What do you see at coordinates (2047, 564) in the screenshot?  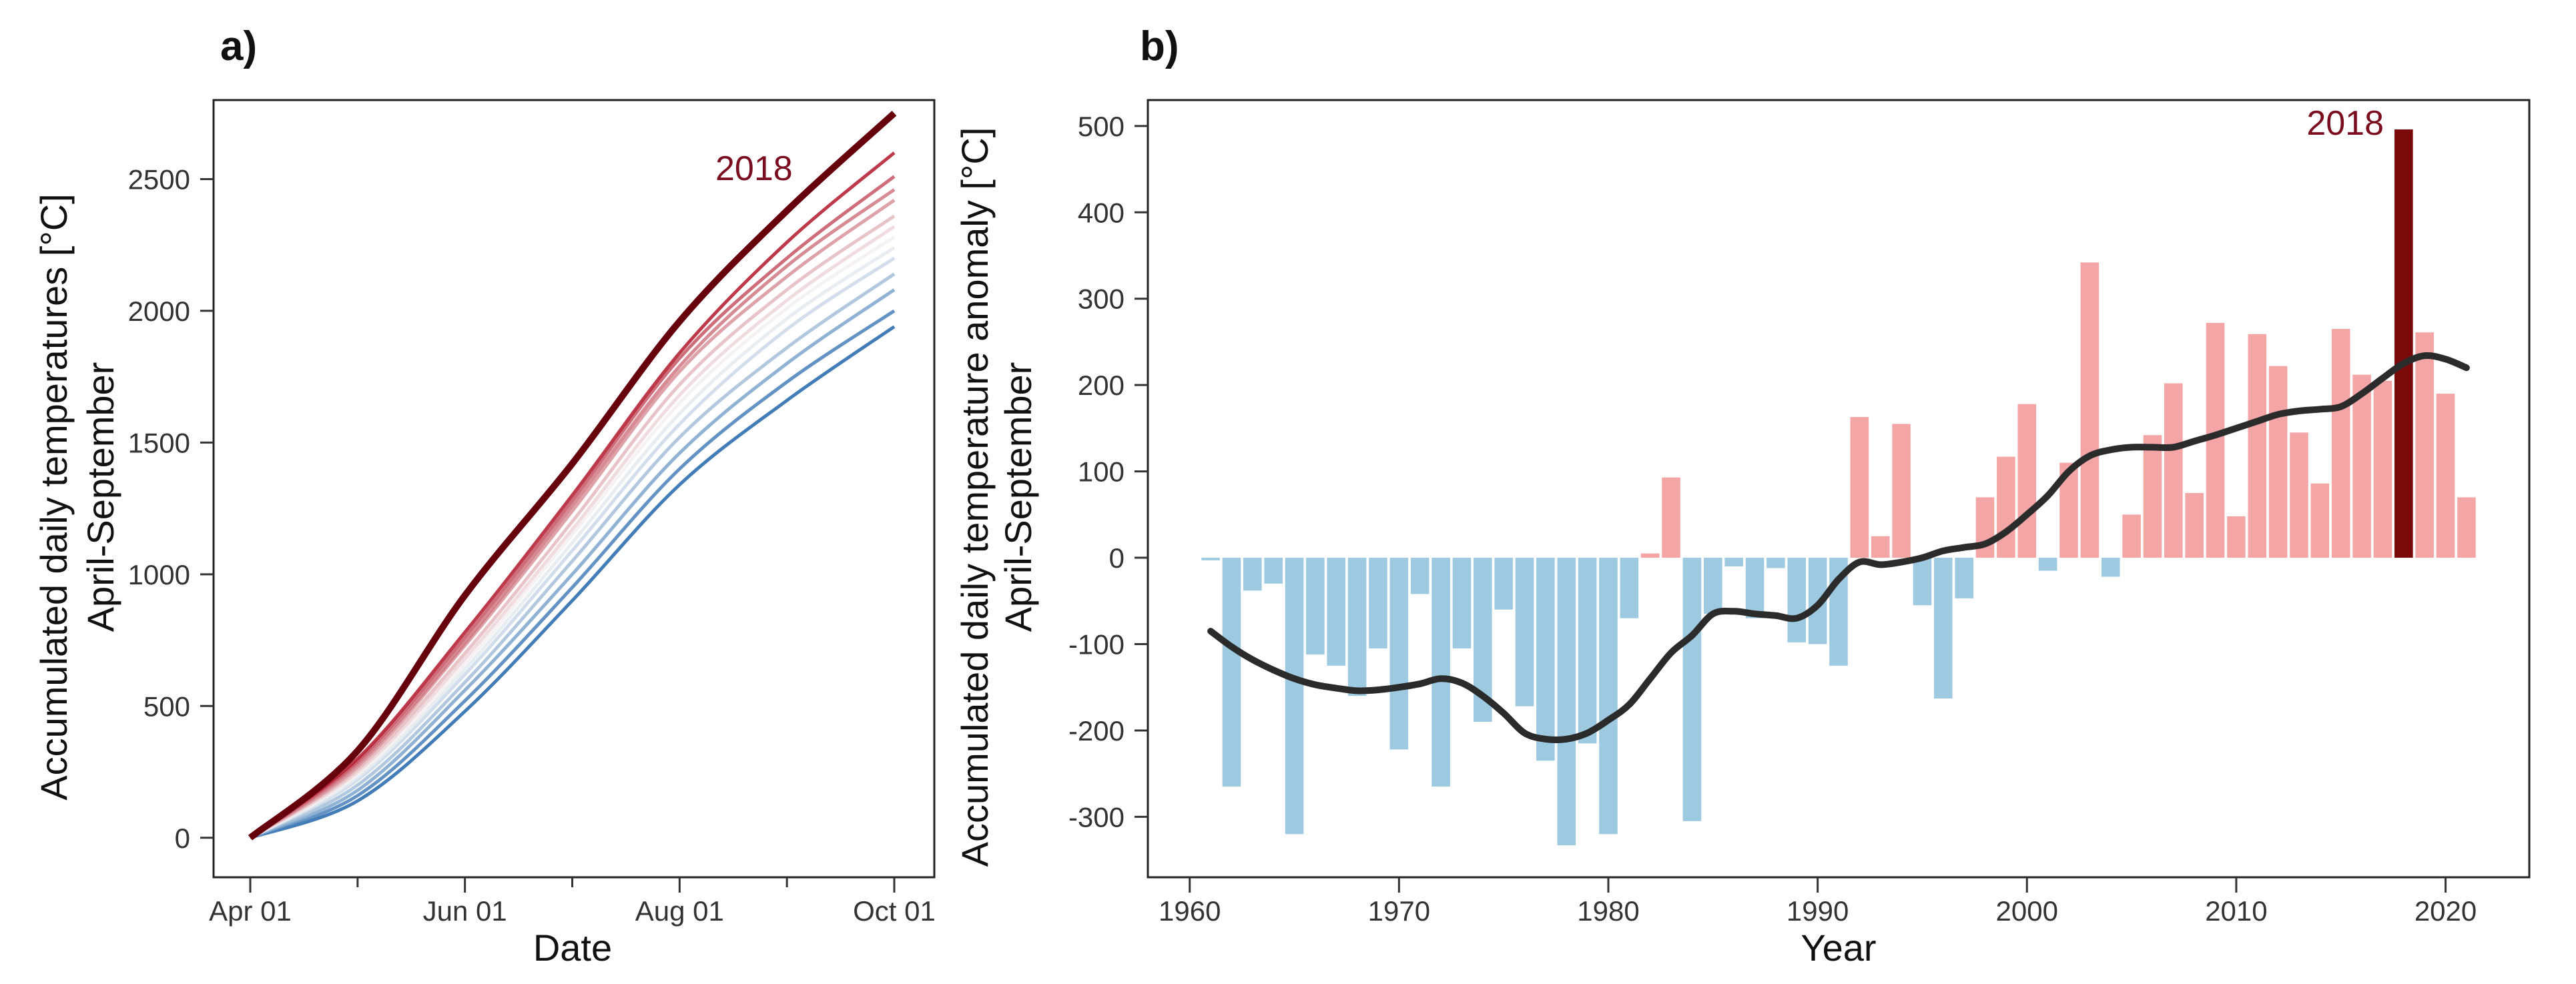 I see `panel-b-bar-2001` at bounding box center [2047, 564].